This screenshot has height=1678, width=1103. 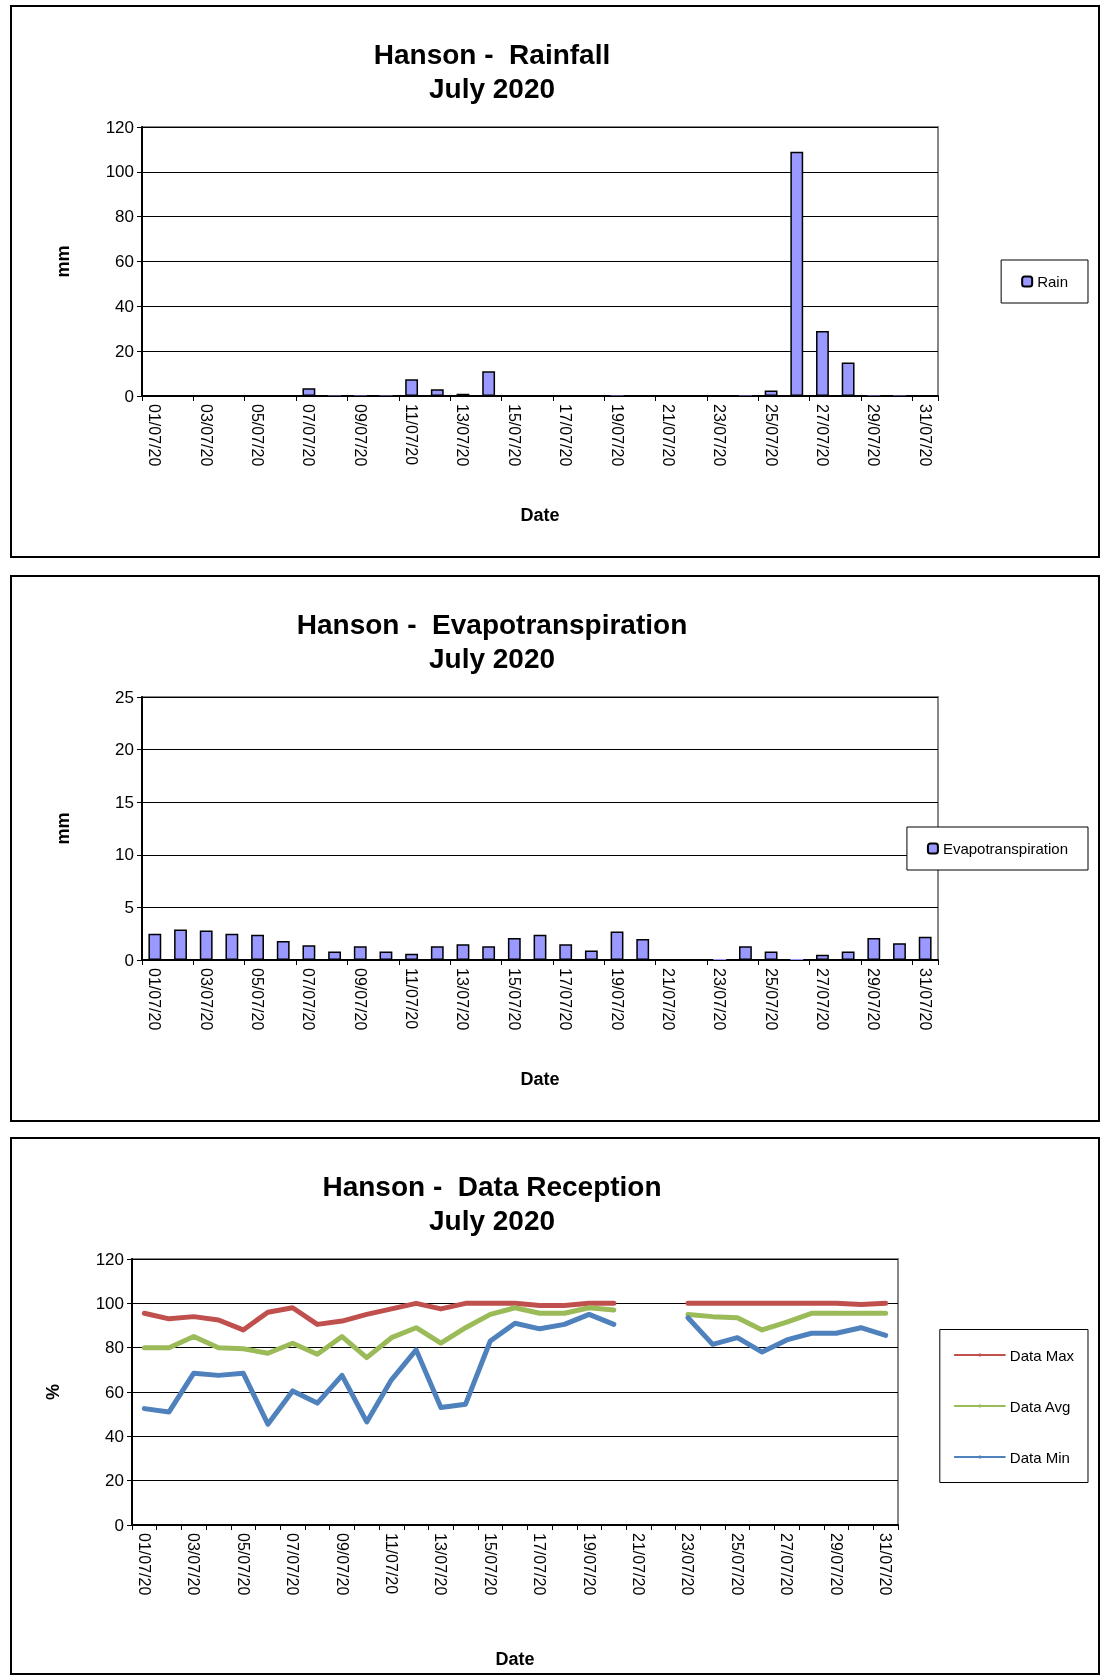 I want to click on legend-label: Data Max, so click(x=1042, y=1355).